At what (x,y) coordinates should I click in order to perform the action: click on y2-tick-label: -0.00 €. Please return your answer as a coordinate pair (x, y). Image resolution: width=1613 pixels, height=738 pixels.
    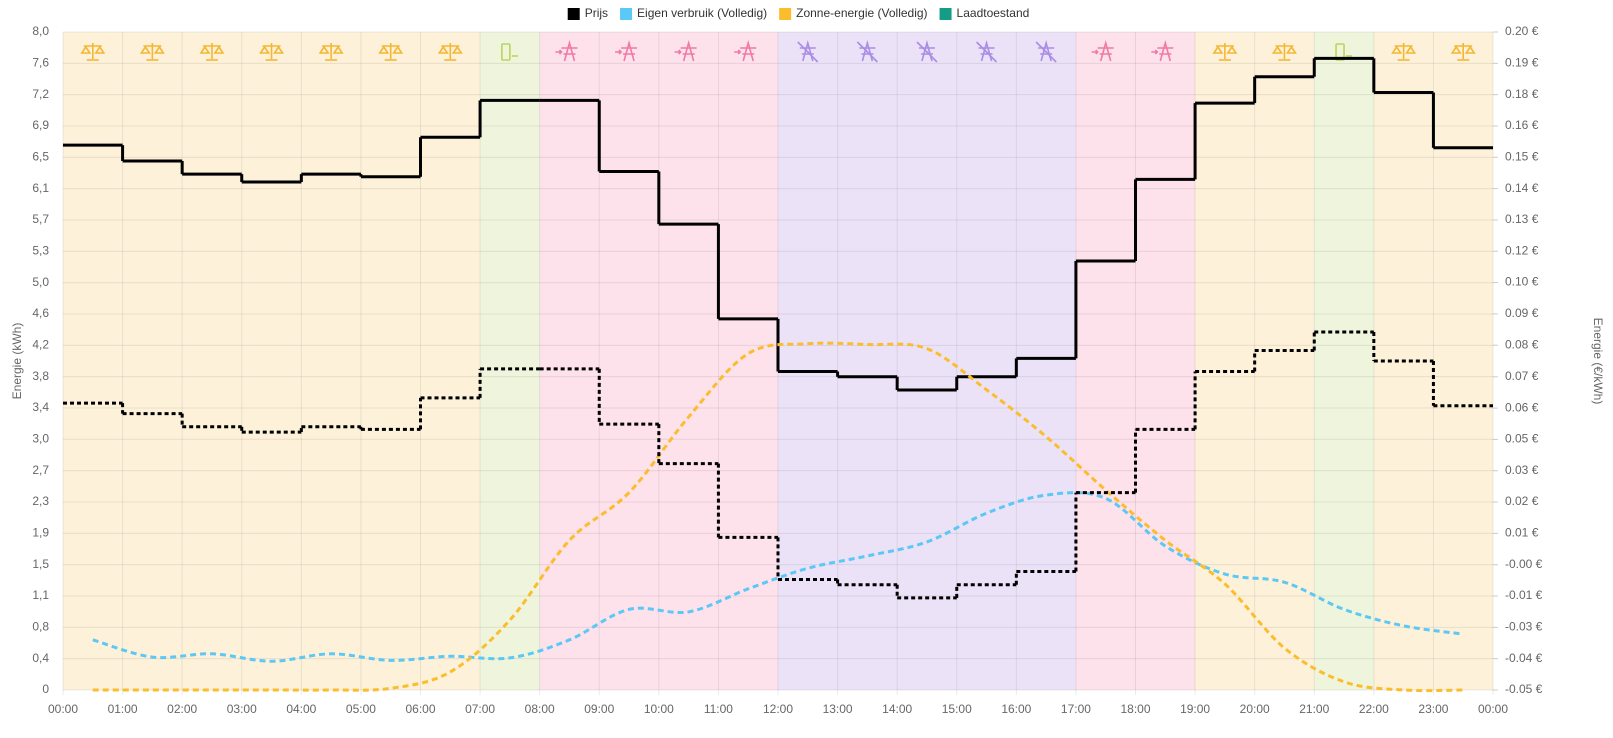
    Looking at the image, I should click on (1524, 564).